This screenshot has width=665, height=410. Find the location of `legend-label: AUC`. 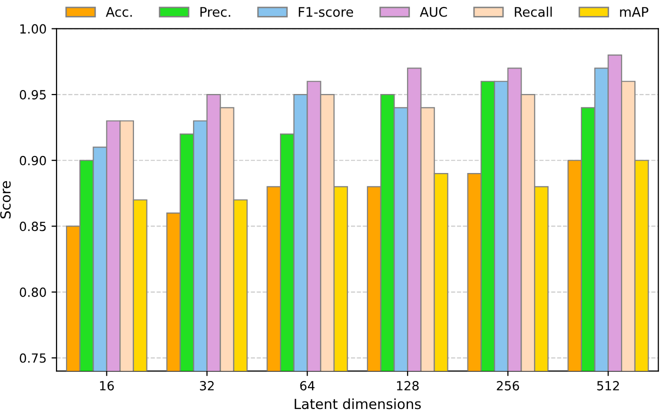

legend-label: AUC is located at coordinates (433, 11).